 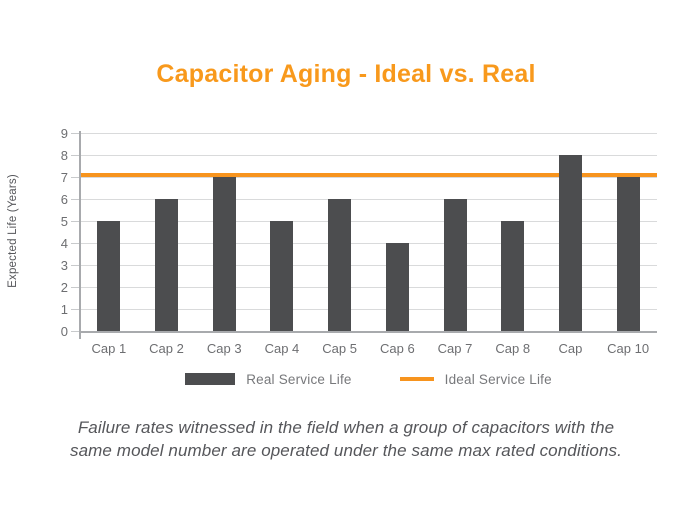 What do you see at coordinates (64, 243) in the screenshot?
I see `y-tick-label-4: 4` at bounding box center [64, 243].